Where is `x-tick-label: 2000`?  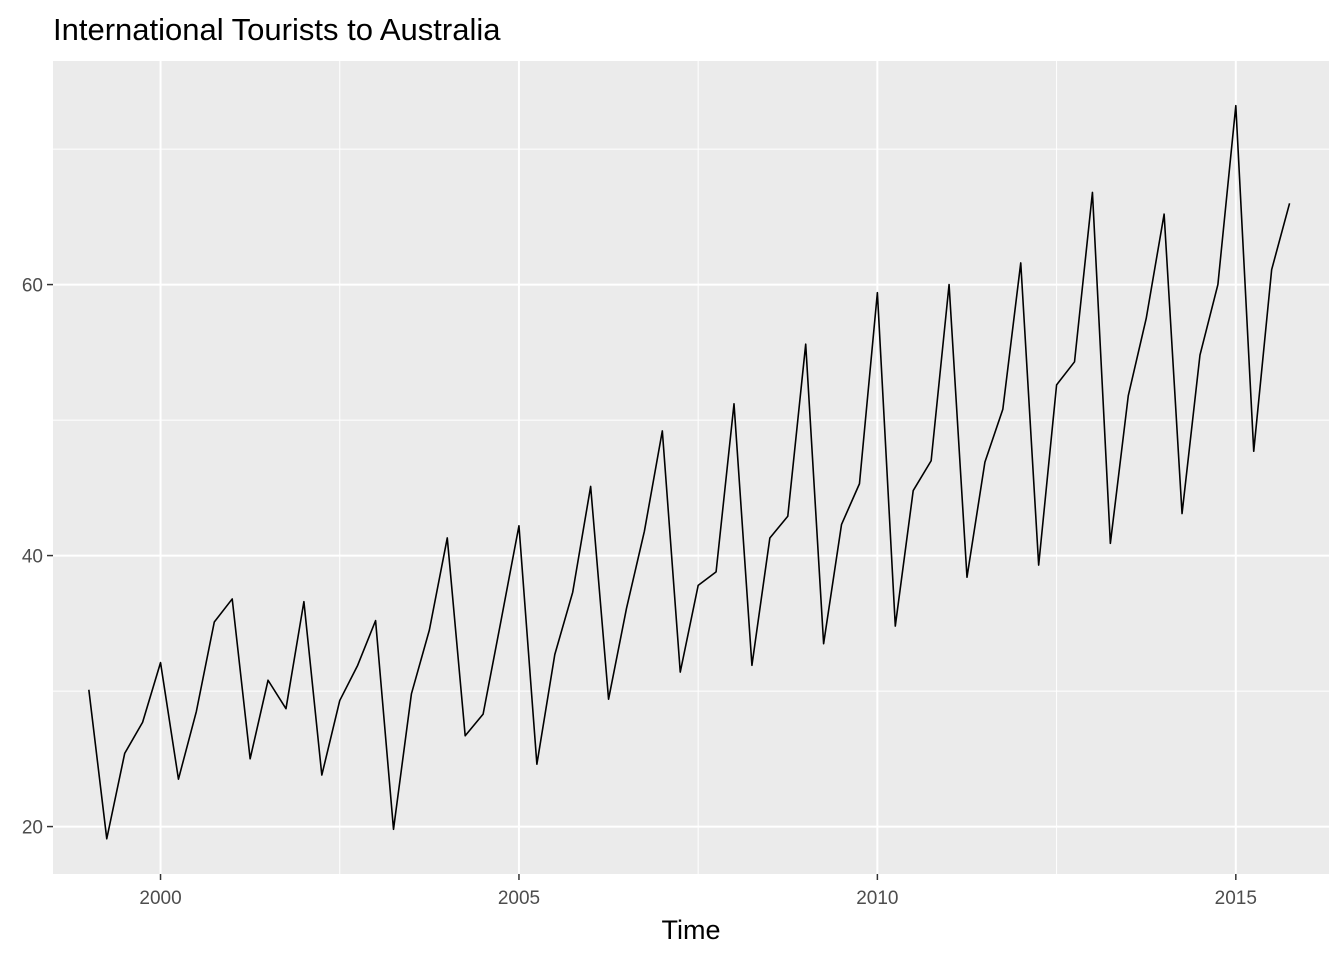
x-tick-label: 2000 is located at coordinates (160, 898).